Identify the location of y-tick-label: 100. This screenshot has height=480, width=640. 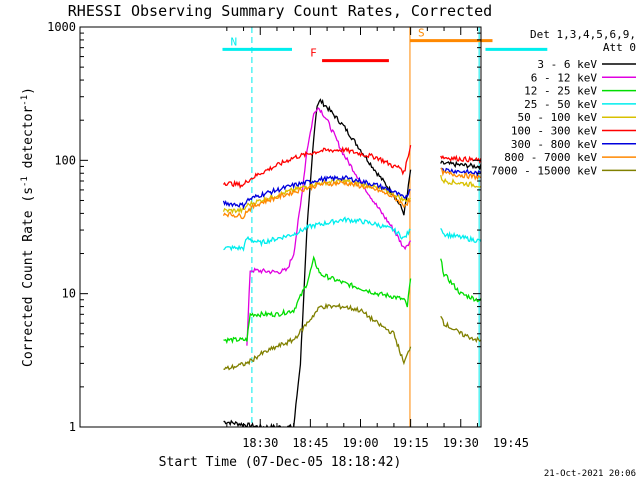
(65, 160).